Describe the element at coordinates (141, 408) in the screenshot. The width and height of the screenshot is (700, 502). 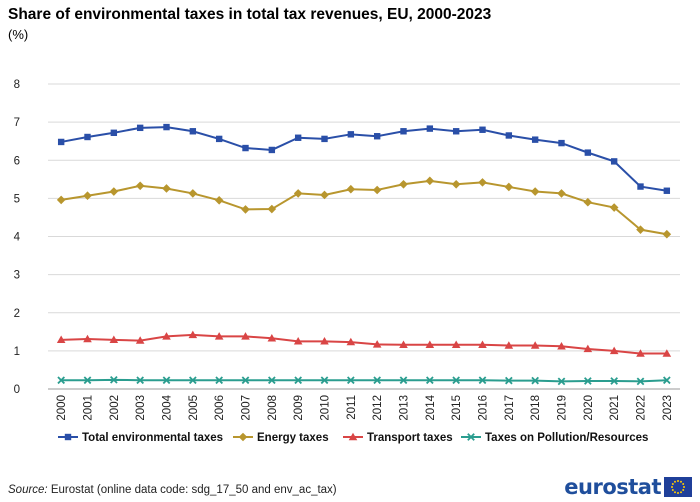
I see `x-tick-label: 2003` at that location.